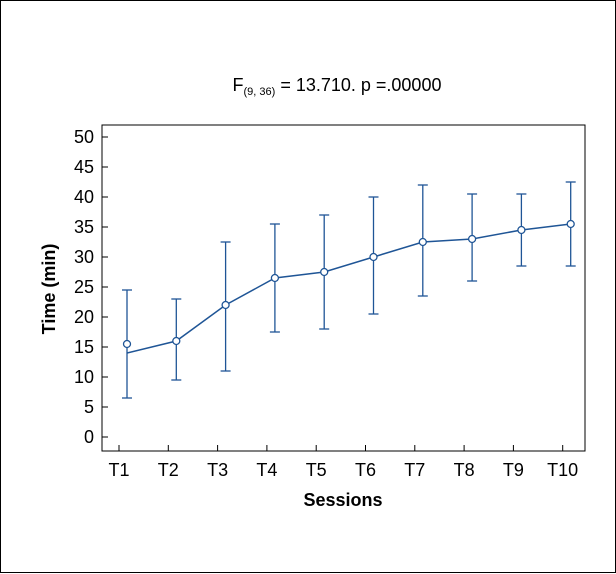  I want to click on y-tick-label: 20, so click(84, 317).